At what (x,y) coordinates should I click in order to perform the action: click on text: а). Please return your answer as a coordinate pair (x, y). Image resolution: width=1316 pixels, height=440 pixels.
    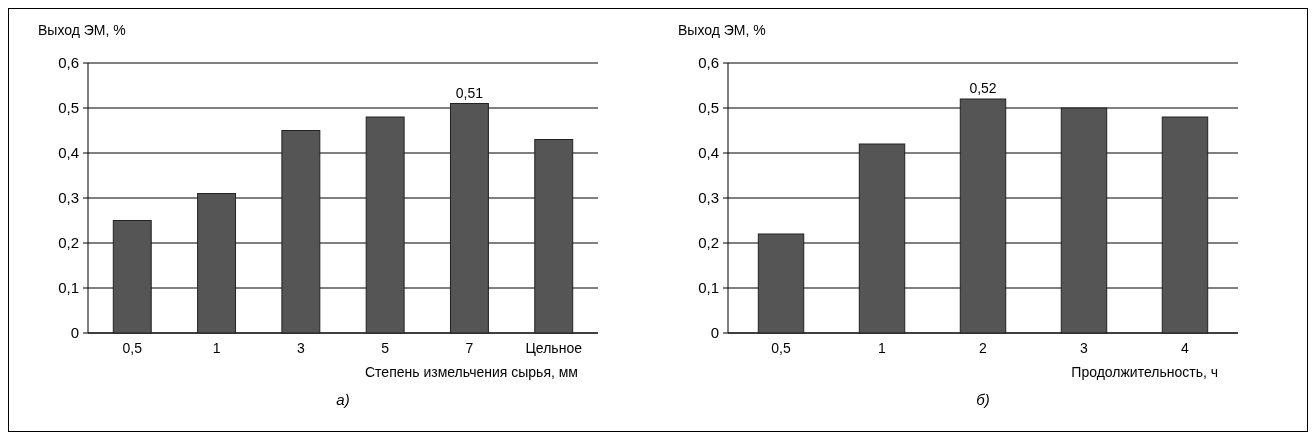
    Looking at the image, I should click on (343, 399).